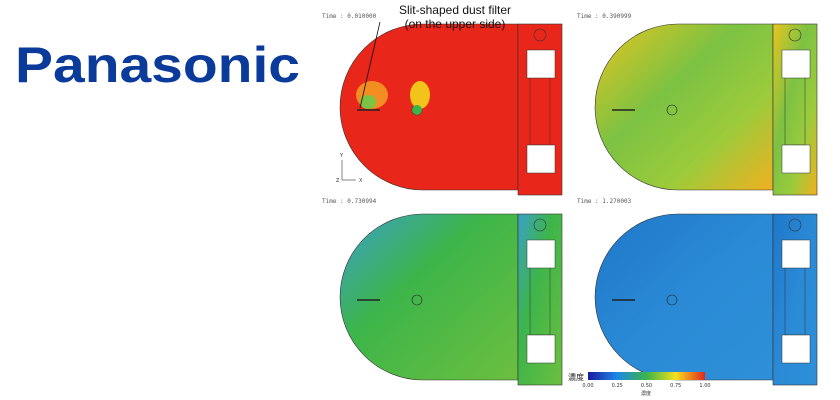 The height and width of the screenshot is (400, 840). What do you see at coordinates (646, 386) in the screenshot?
I see `legend-tick: 0.50` at bounding box center [646, 386].